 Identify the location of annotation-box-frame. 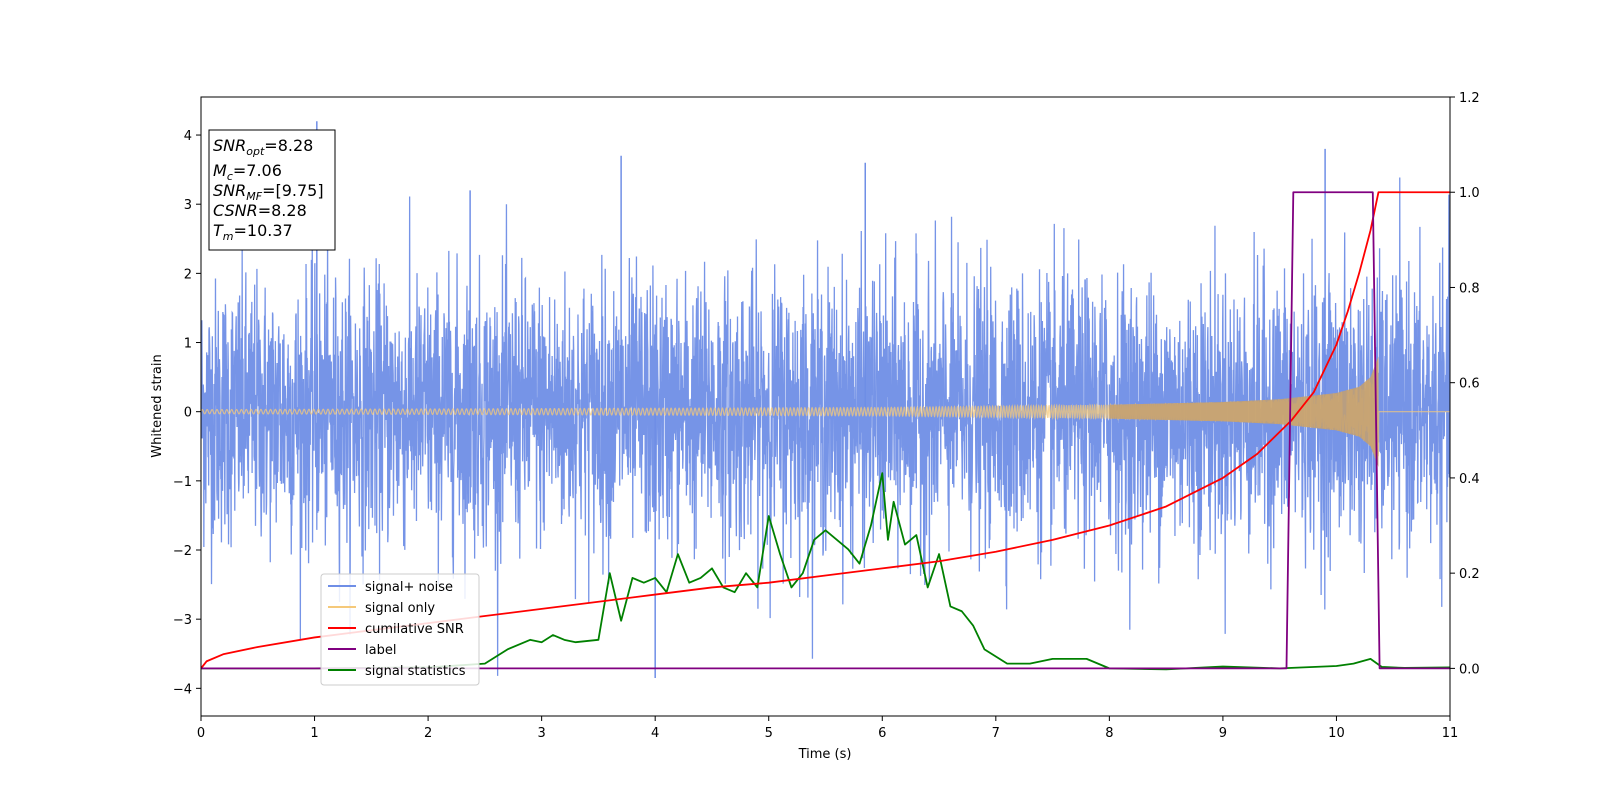
(272, 190).